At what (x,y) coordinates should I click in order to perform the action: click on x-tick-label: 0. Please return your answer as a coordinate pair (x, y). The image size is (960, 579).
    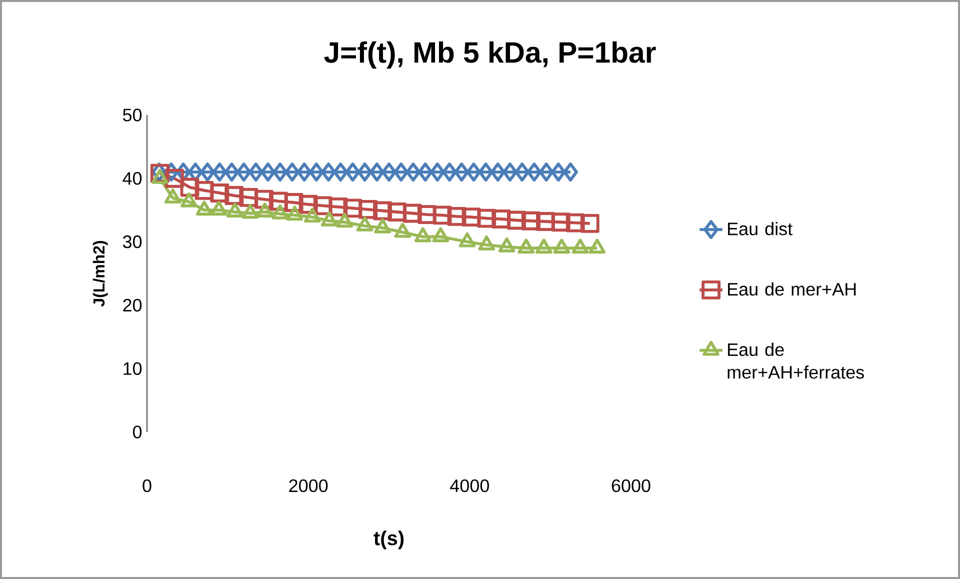
    Looking at the image, I should click on (147, 485).